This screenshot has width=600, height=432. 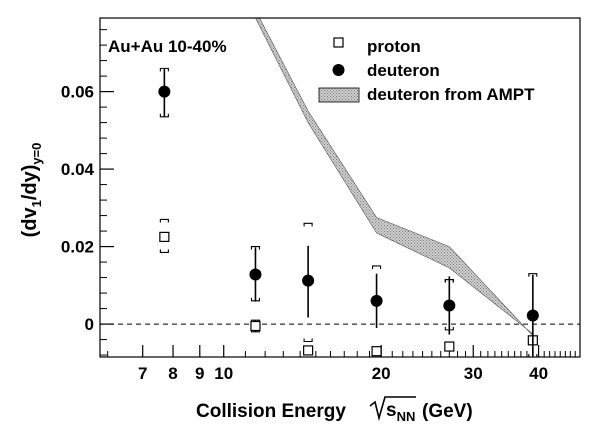 I want to click on sqrt-symbol-icon, so click(x=392, y=409).